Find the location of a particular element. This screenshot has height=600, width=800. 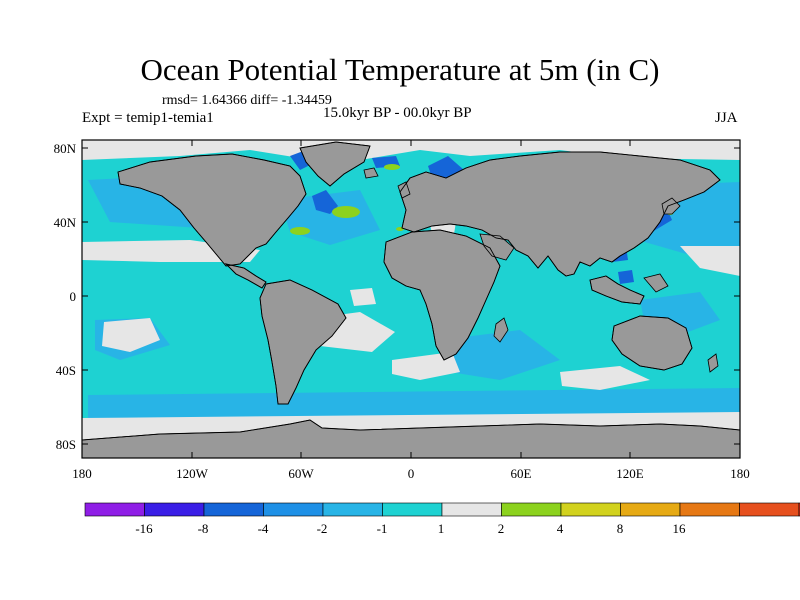

colorbar is located at coordinates (442, 509).